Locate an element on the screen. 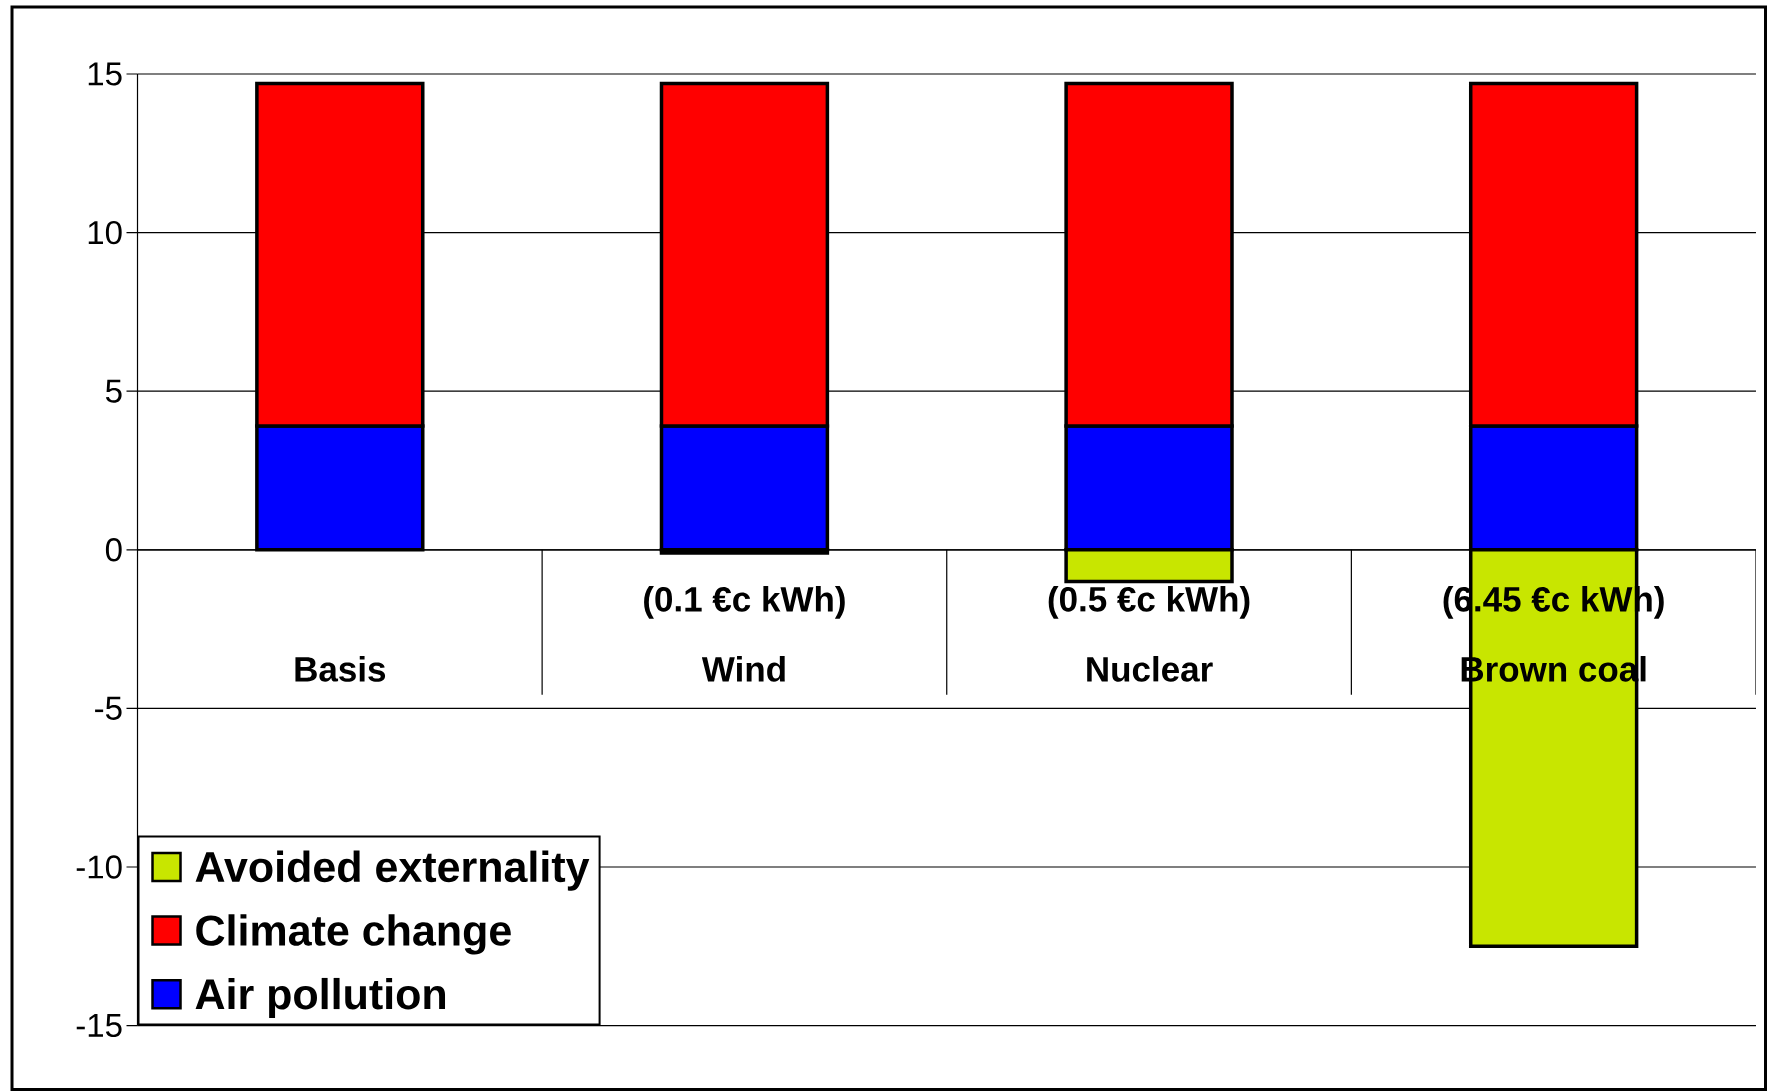 Image resolution: width=1767 pixels, height=1091 pixels. legend-label: Climate change is located at coordinates (353, 934).